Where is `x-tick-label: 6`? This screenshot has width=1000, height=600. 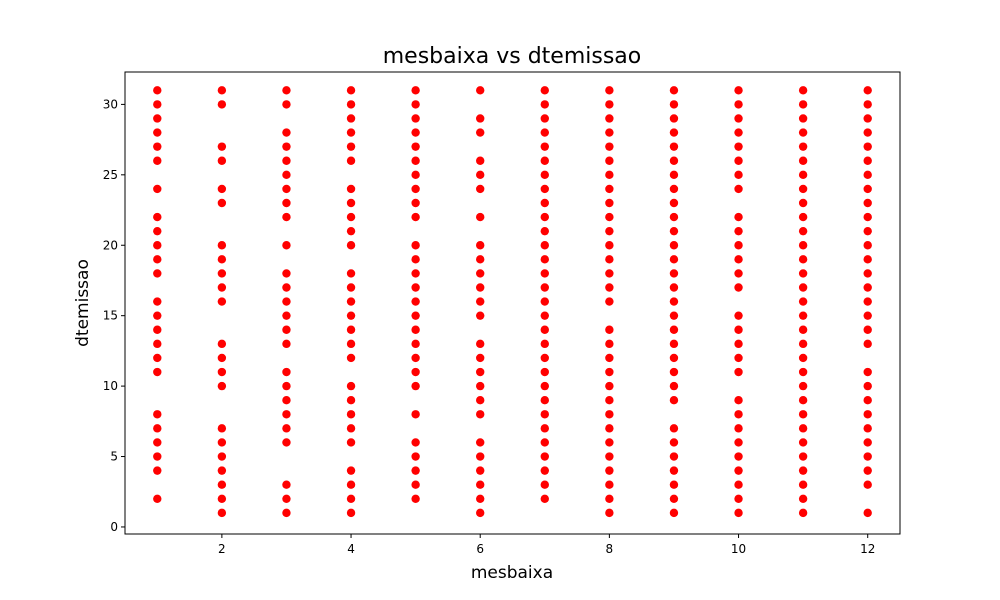 x-tick-label: 6 is located at coordinates (480, 549).